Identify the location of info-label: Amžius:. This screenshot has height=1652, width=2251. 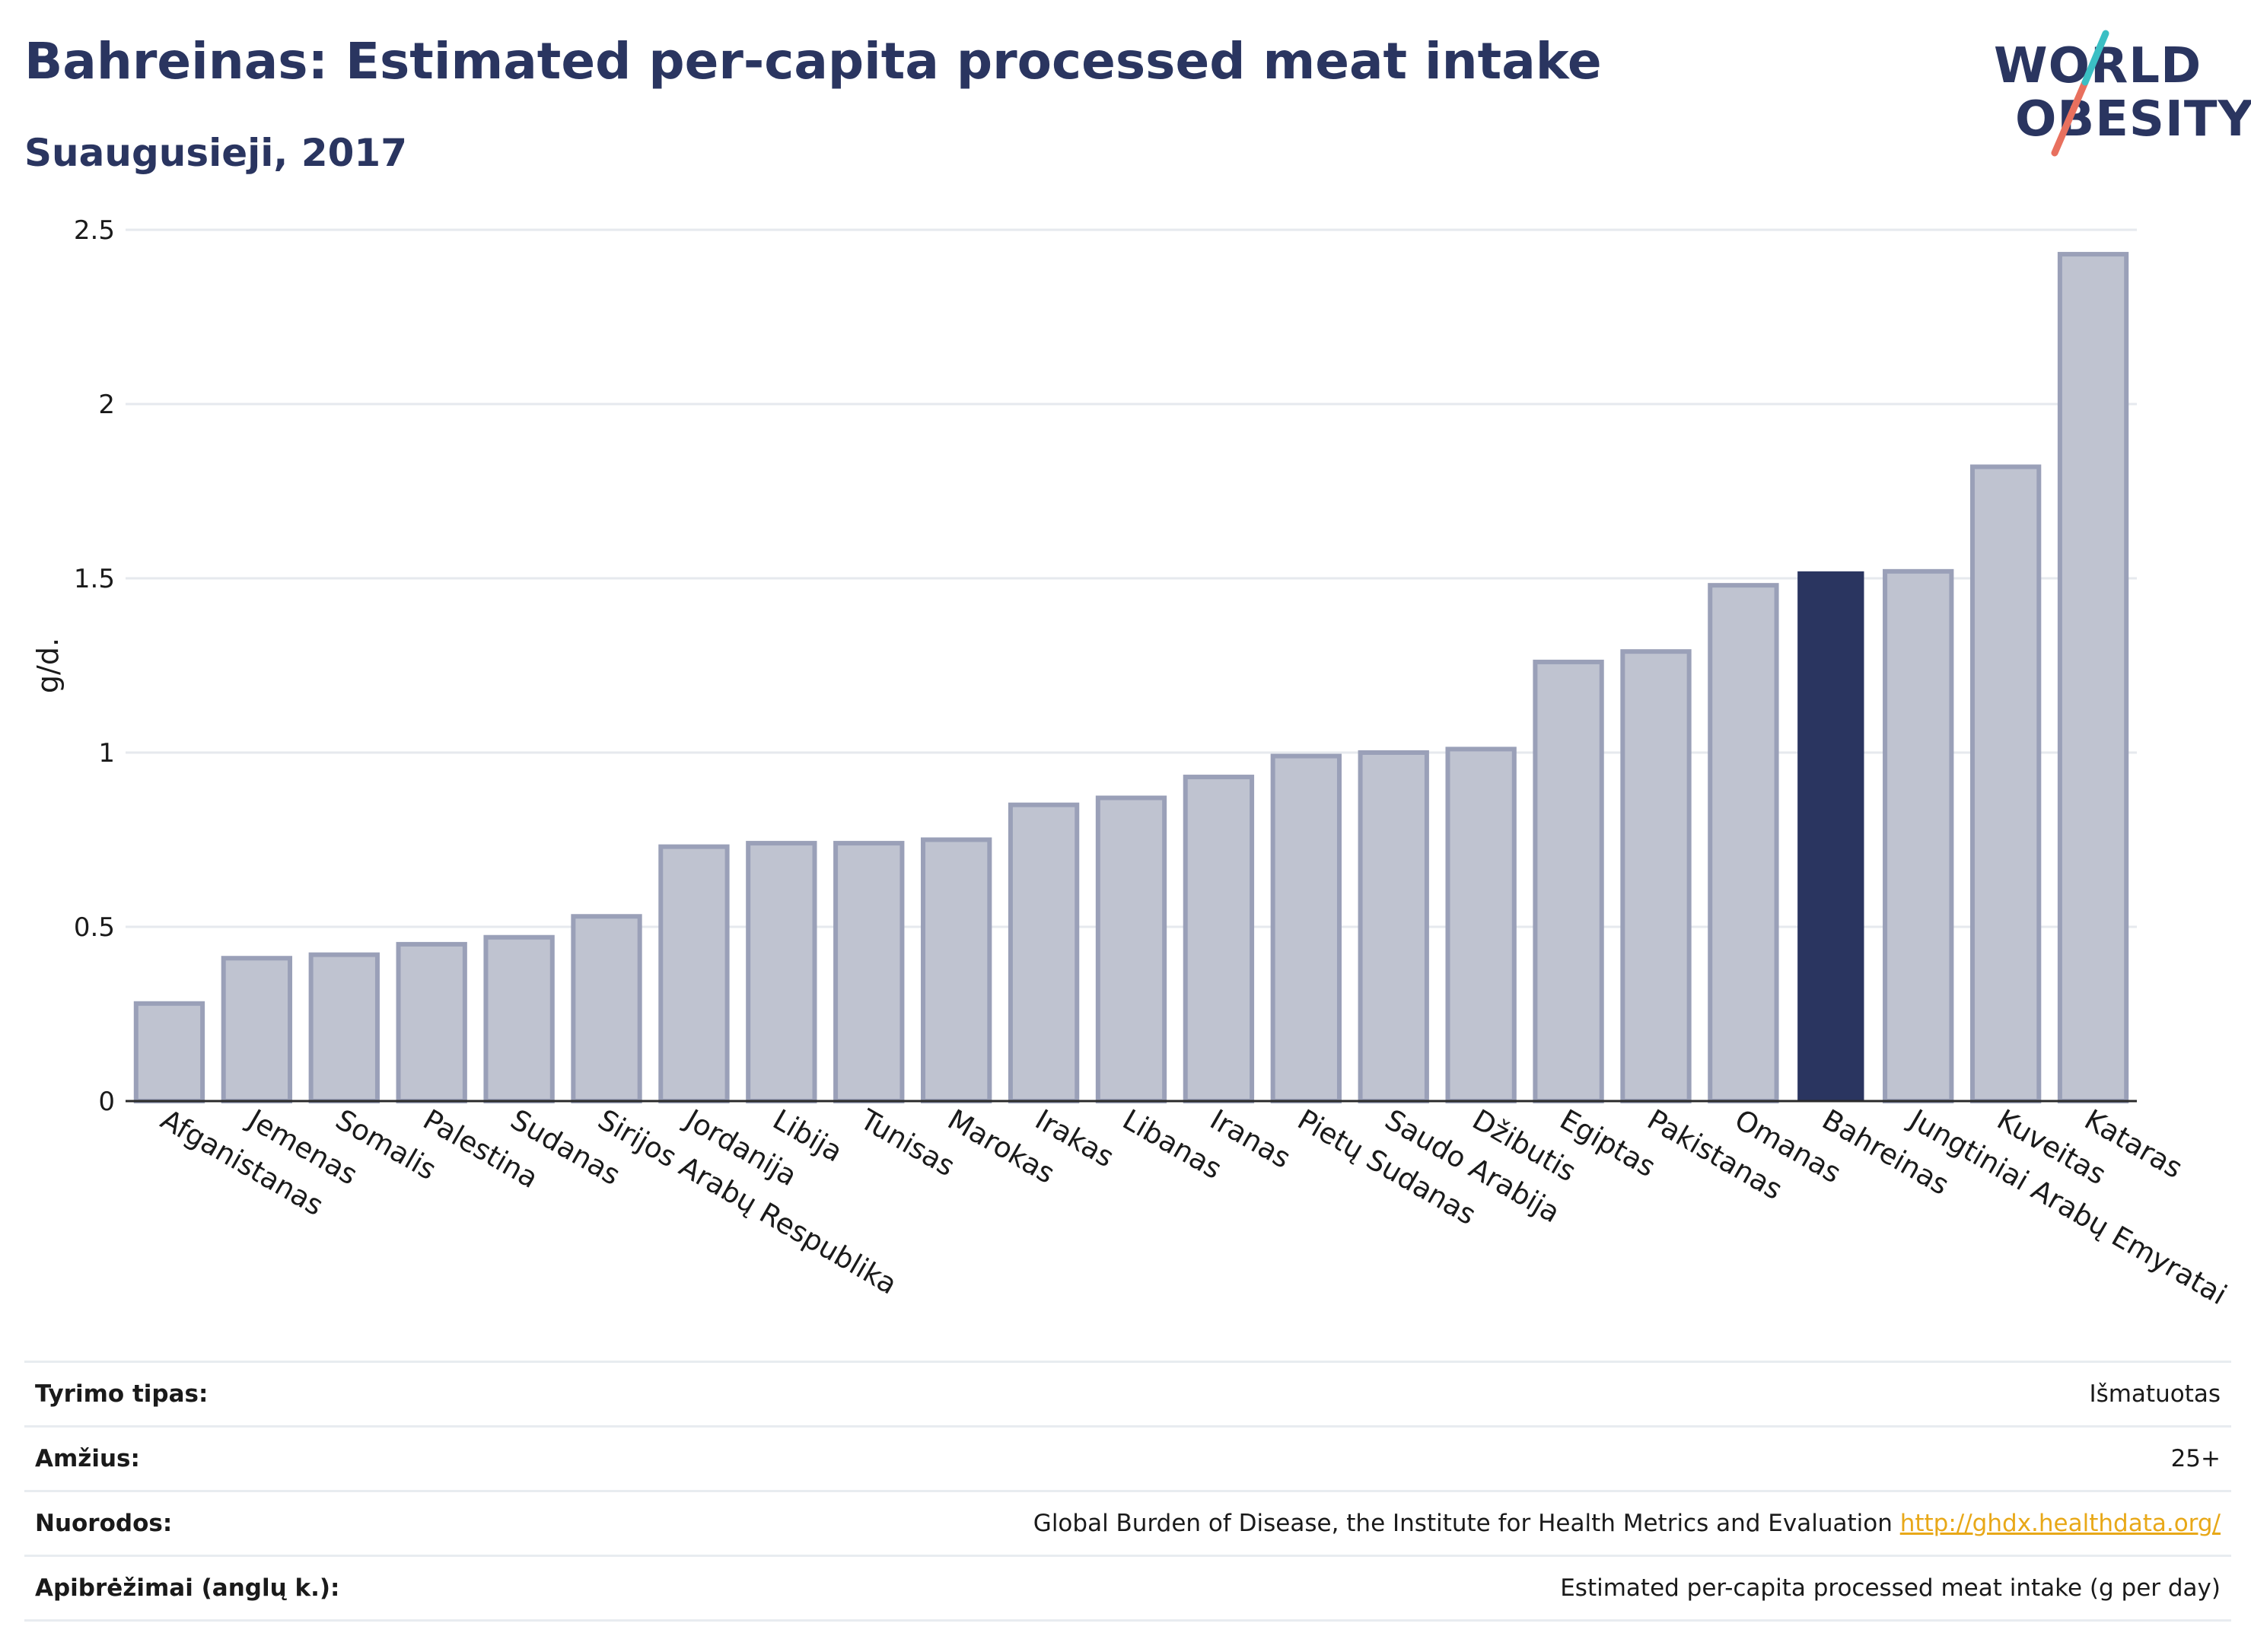
(259, 1458).